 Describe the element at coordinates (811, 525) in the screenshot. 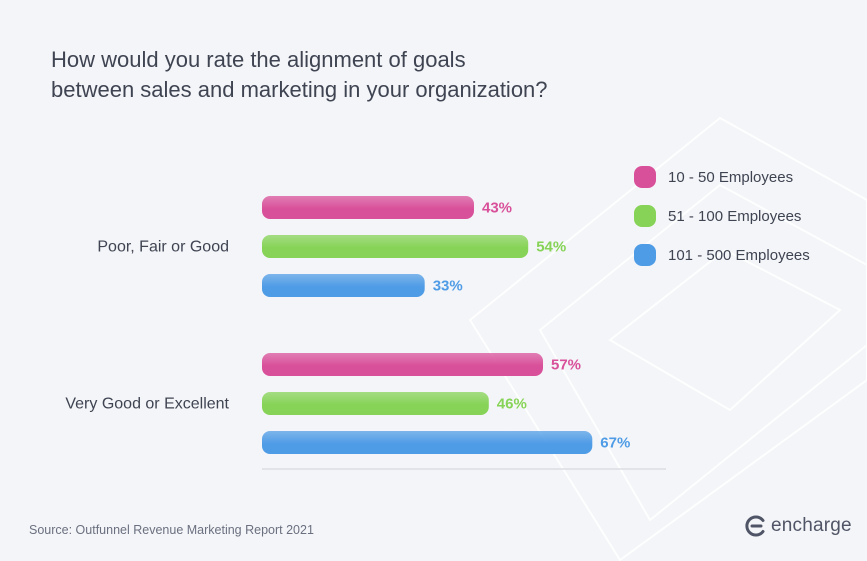

I see `brand-name: encharge` at that location.